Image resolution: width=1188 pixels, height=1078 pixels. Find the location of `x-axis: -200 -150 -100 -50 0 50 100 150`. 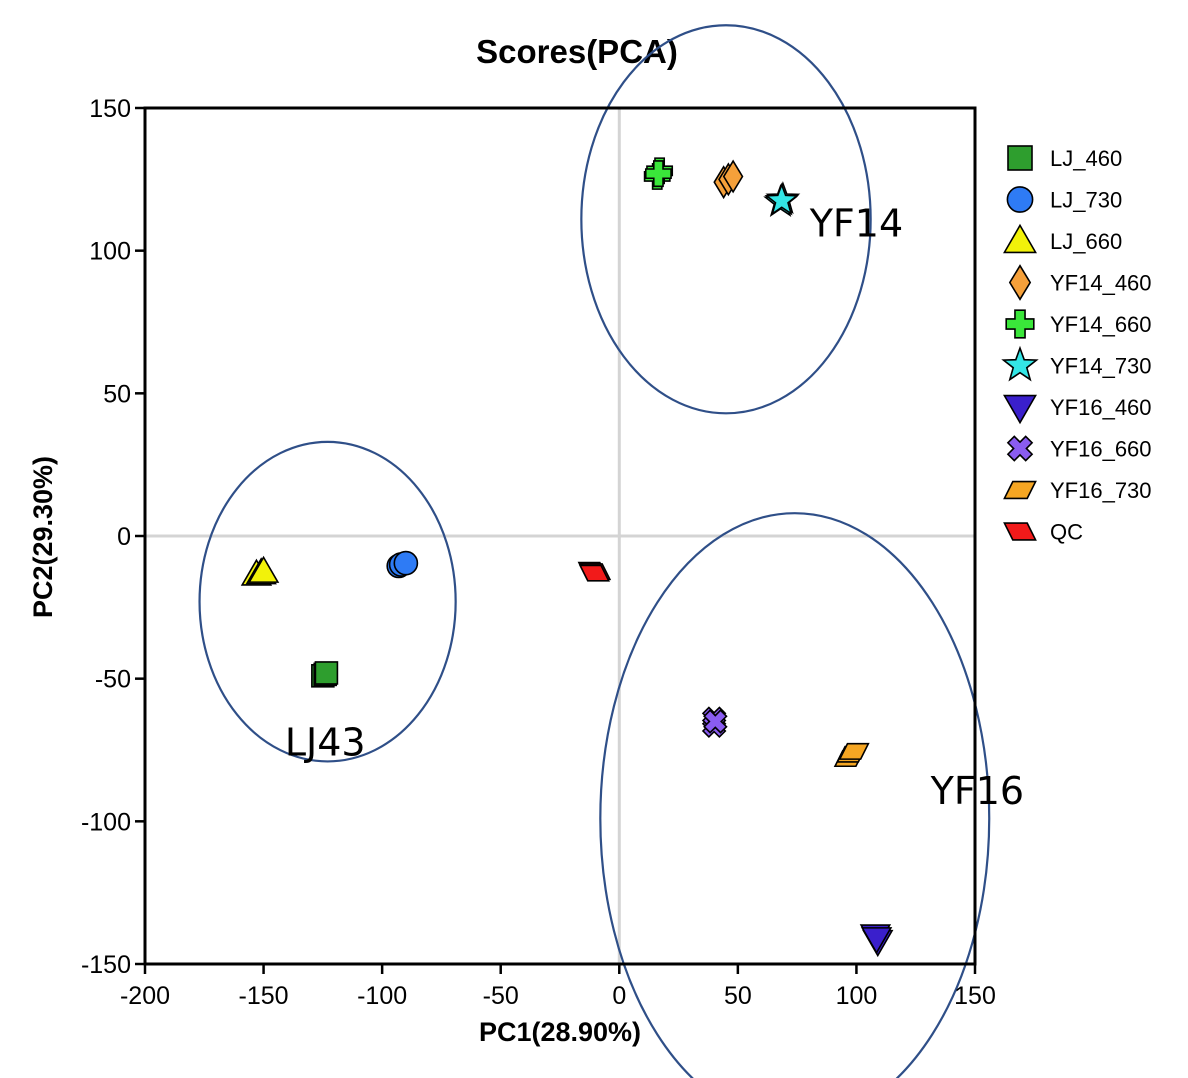

x-axis: -200 -150 -100 -50 0 50 100 150 is located at coordinates (558, 987).